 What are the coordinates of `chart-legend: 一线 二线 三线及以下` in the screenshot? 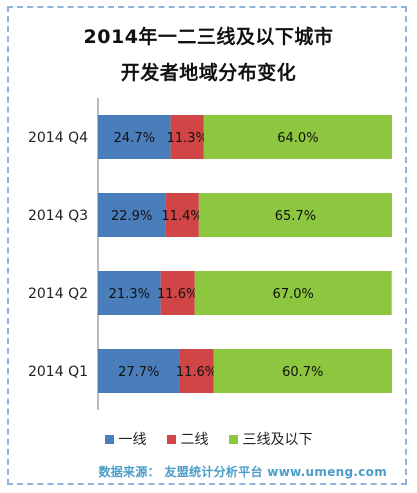 It's located at (208, 439).